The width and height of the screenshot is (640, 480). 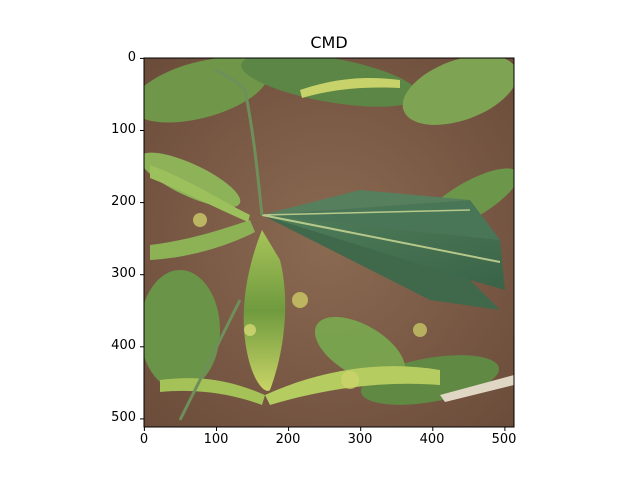 I want to click on image-title: CMD, so click(x=329, y=42).